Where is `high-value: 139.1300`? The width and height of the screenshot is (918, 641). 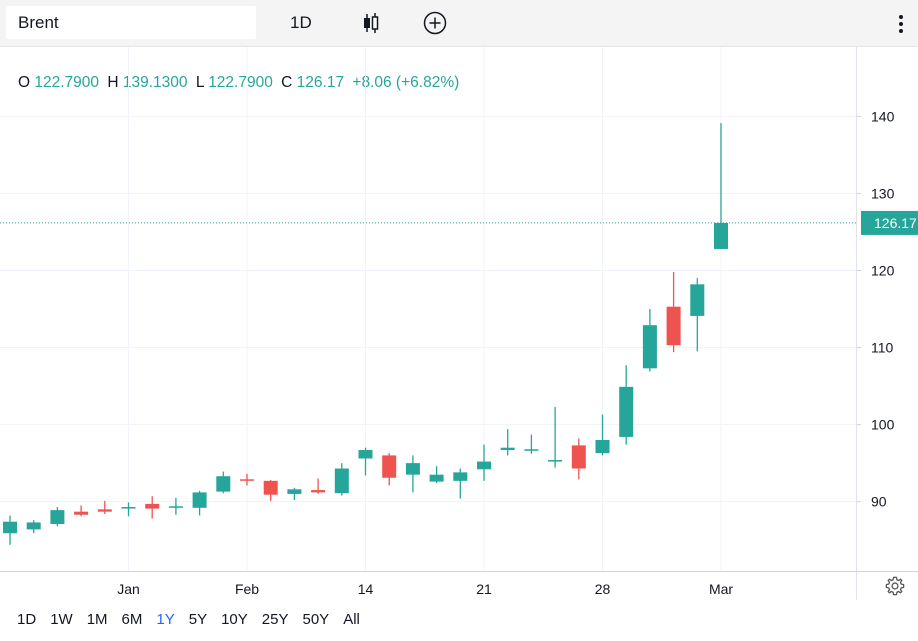 high-value: 139.1300 is located at coordinates (155, 82).